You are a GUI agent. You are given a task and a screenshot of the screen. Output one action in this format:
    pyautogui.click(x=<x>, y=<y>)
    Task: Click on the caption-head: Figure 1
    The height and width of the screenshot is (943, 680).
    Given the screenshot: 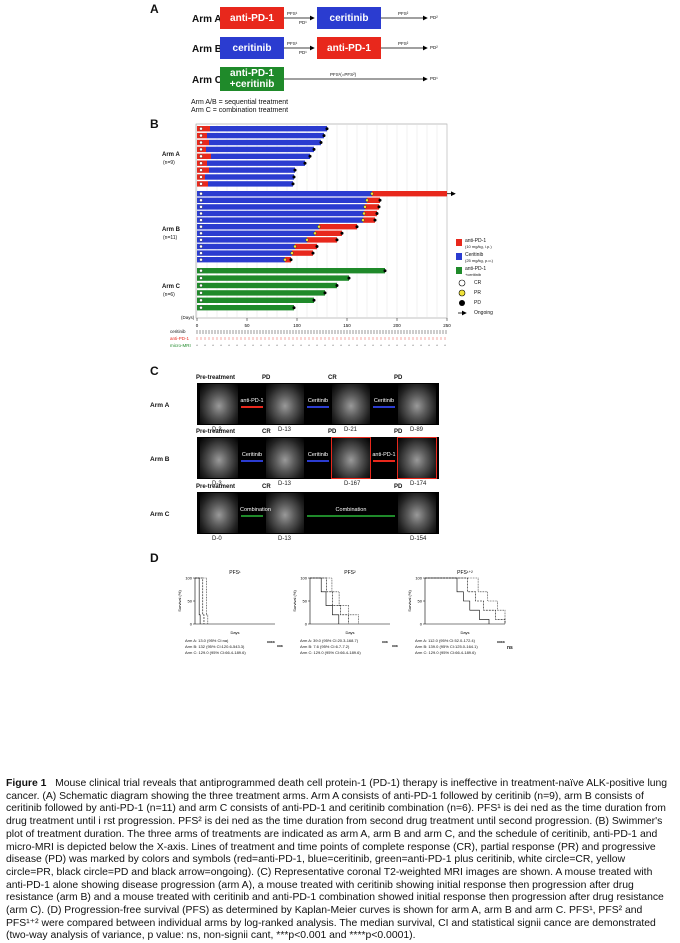 What is the action you would take?
    pyautogui.click(x=26, y=783)
    